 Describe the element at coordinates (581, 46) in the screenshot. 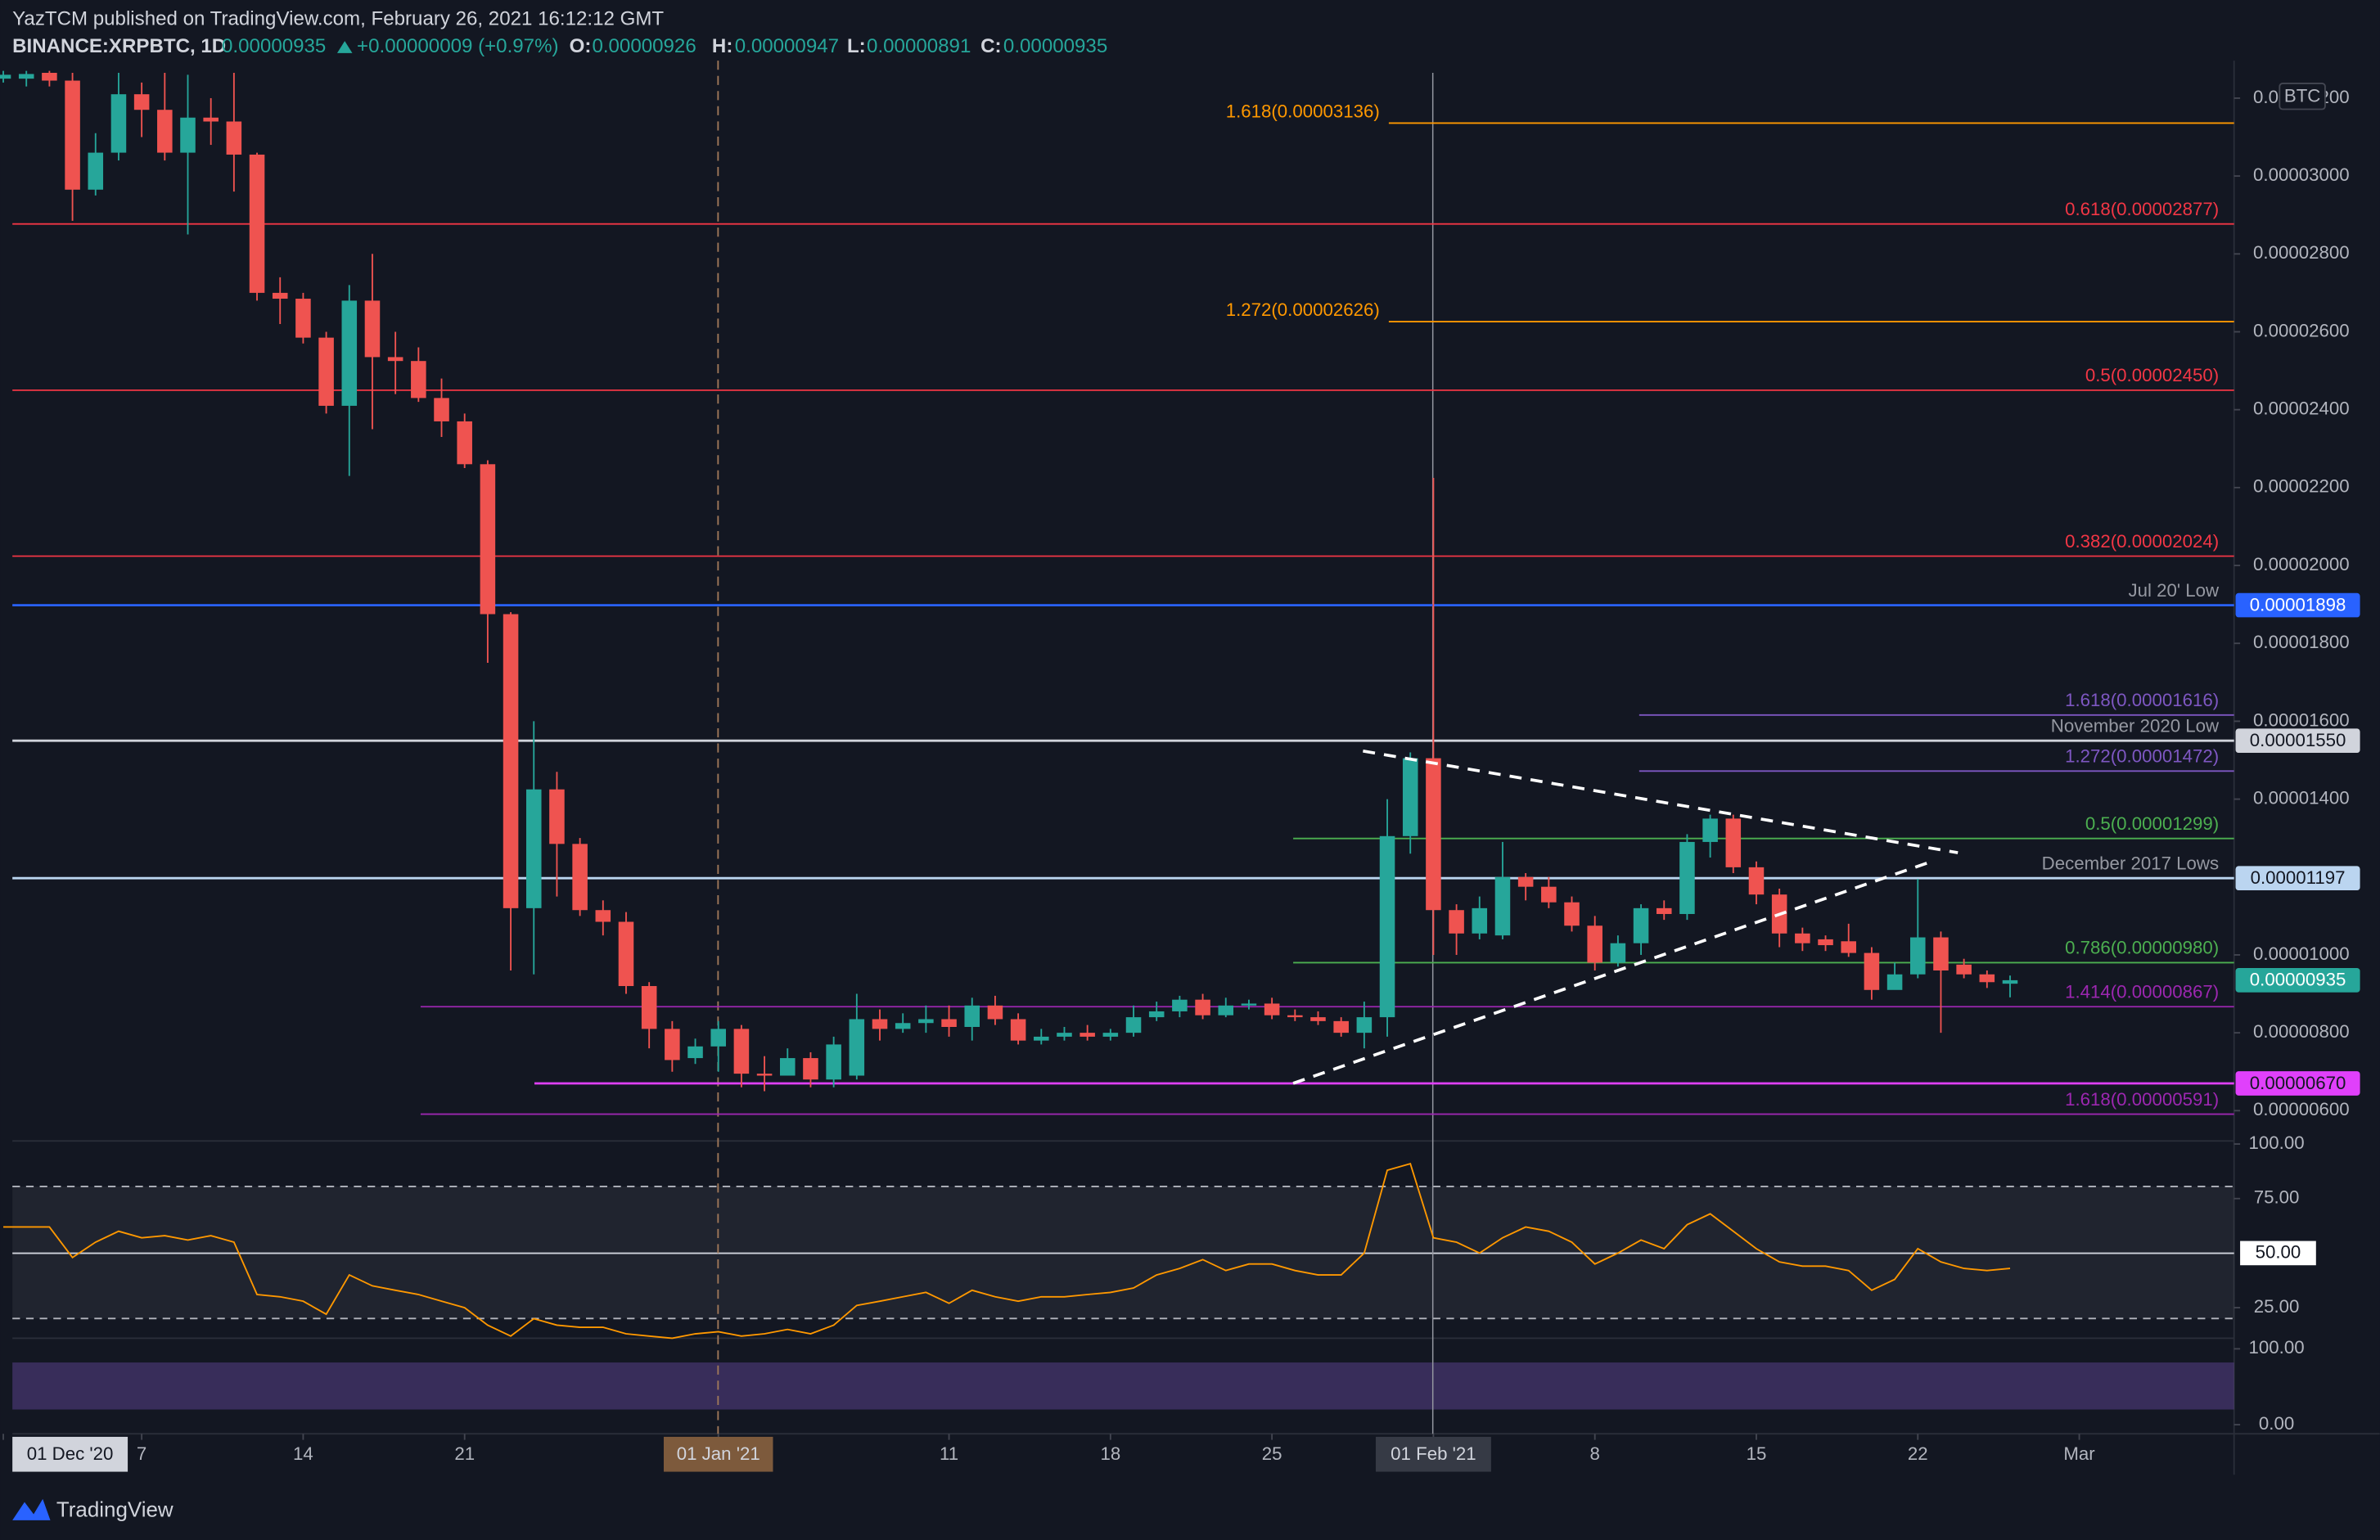

I see `ohlc-label: O:` at that location.